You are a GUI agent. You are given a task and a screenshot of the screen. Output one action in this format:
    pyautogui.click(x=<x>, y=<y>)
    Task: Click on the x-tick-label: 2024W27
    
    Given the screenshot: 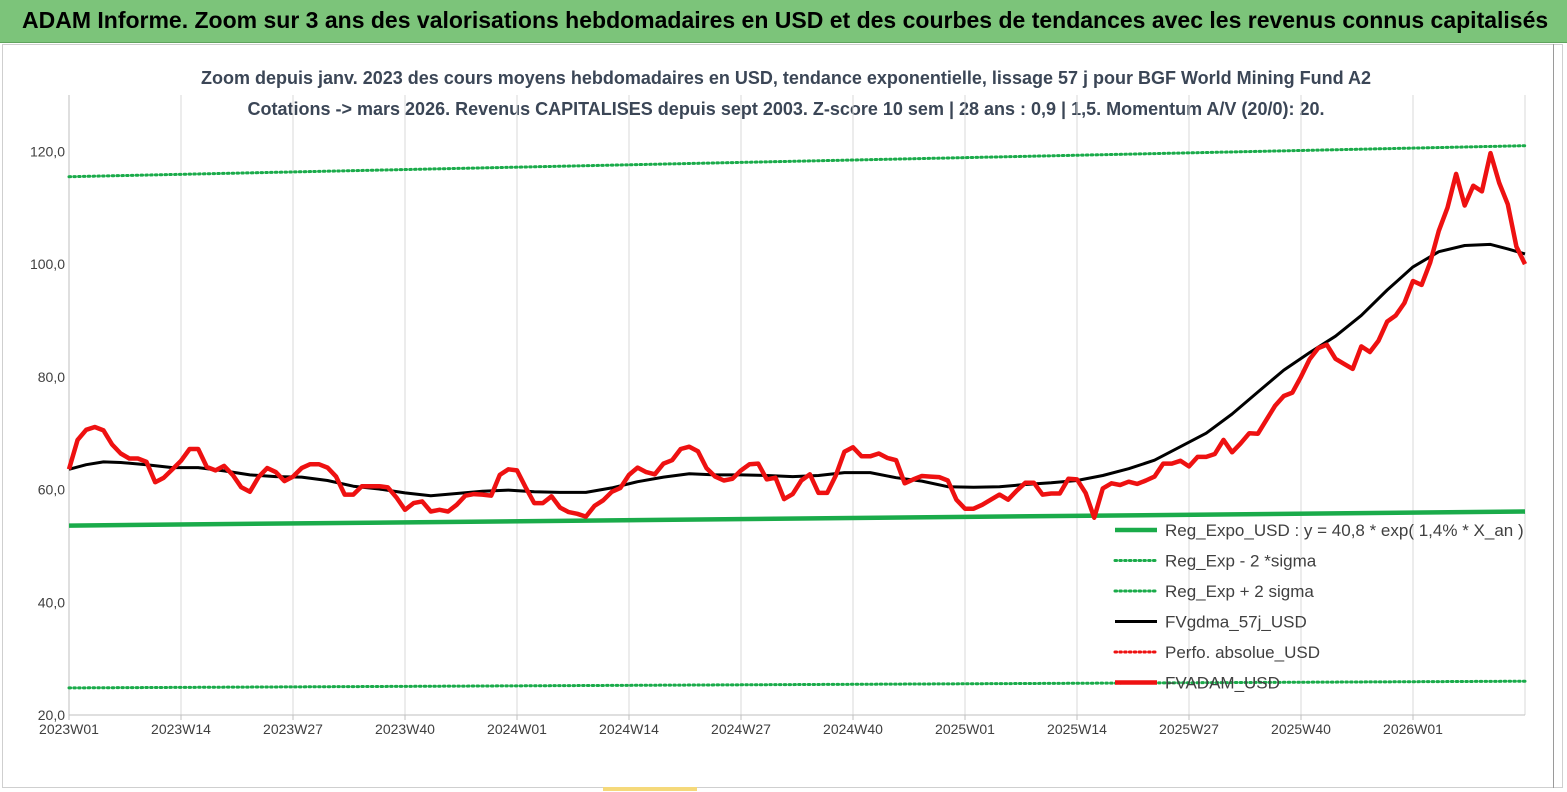 What is the action you would take?
    pyautogui.click(x=741, y=729)
    